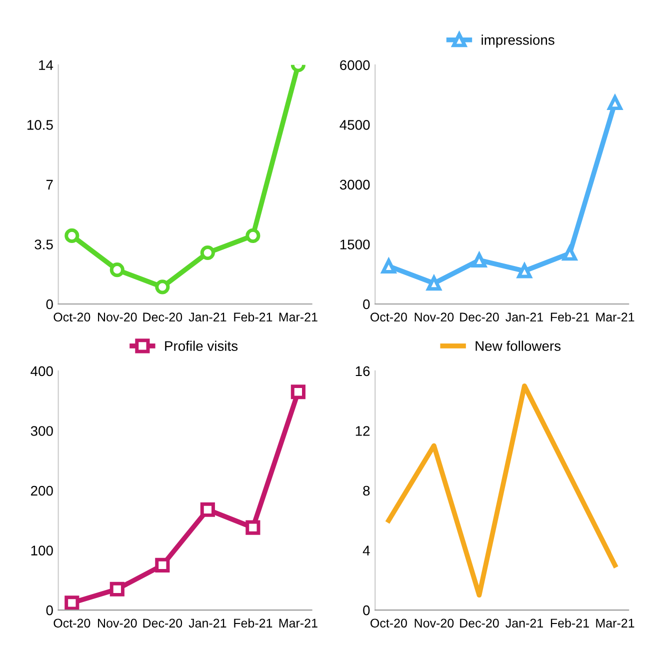 The image size is (648, 649). Describe the element at coordinates (355, 125) in the screenshot. I see `y-tick-label: 4500` at that location.